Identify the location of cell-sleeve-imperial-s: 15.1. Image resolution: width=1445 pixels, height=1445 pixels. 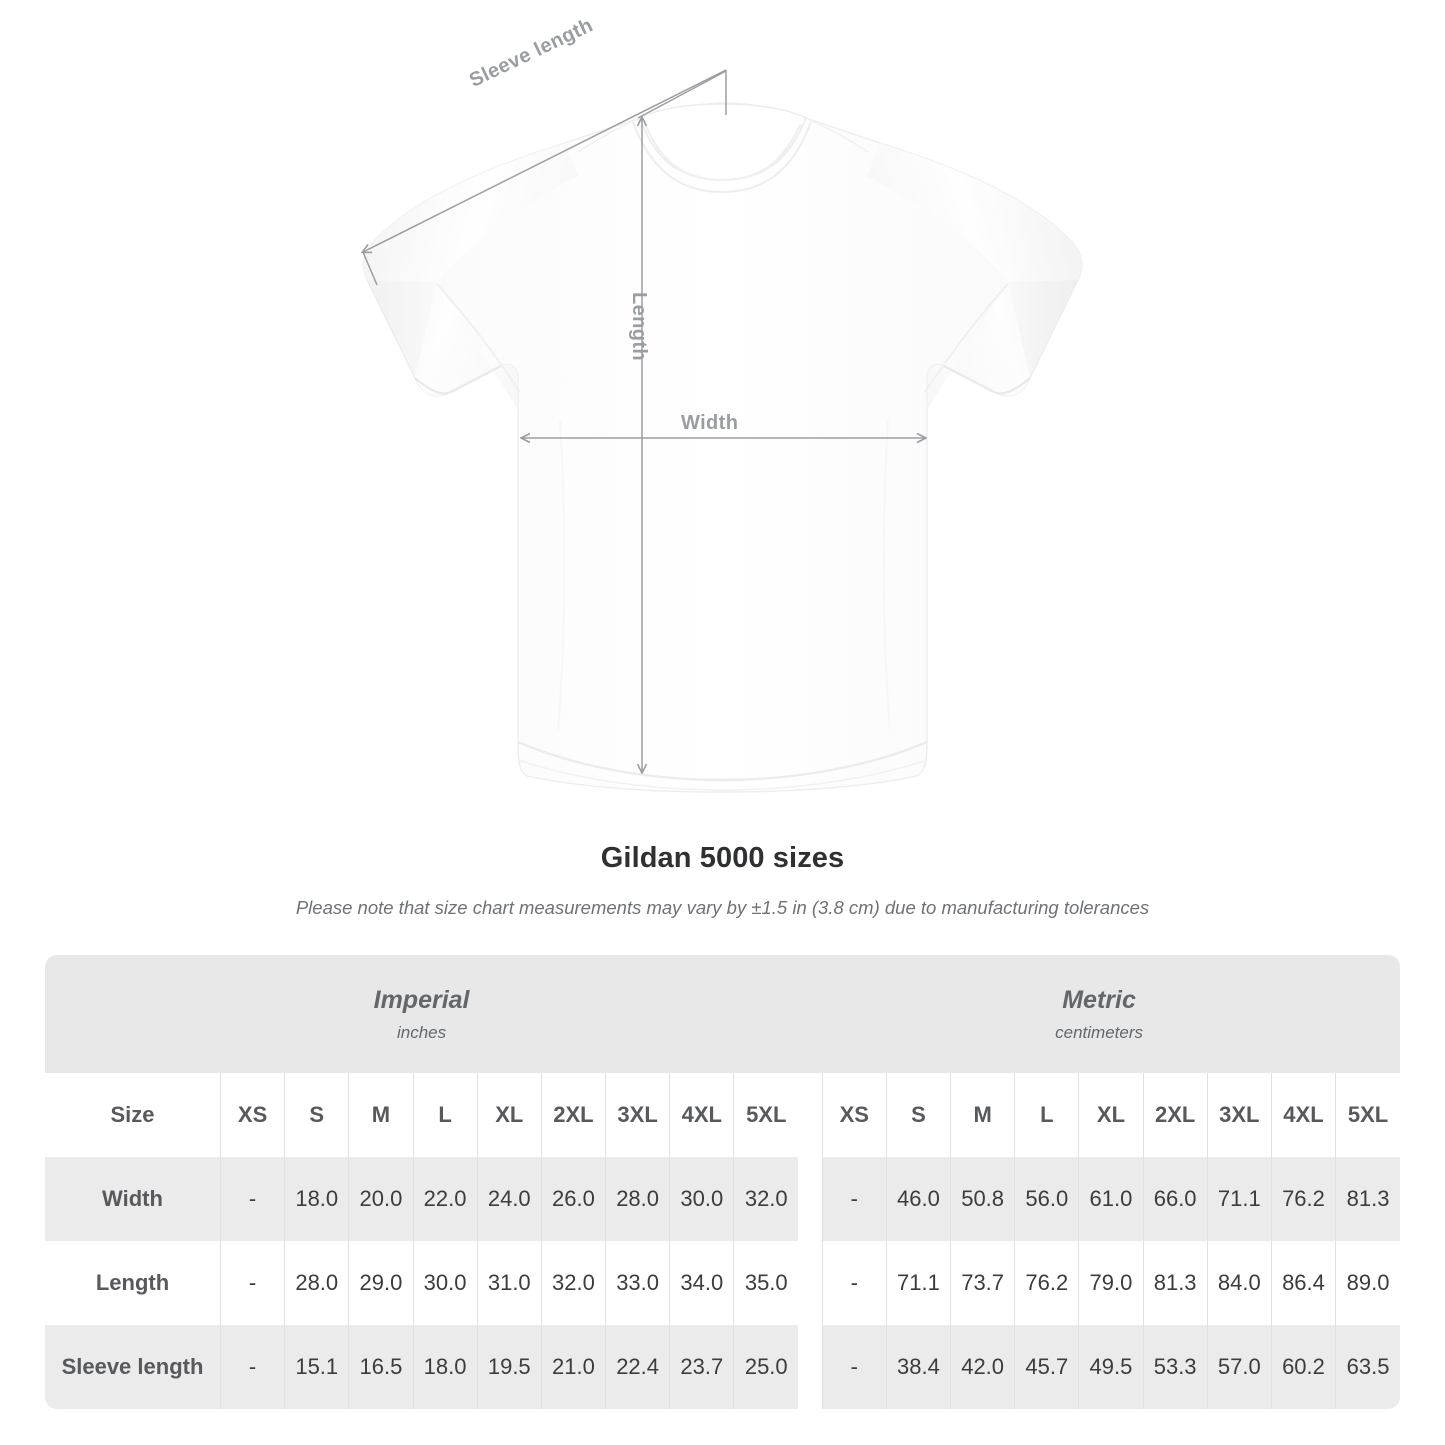
(316, 1367).